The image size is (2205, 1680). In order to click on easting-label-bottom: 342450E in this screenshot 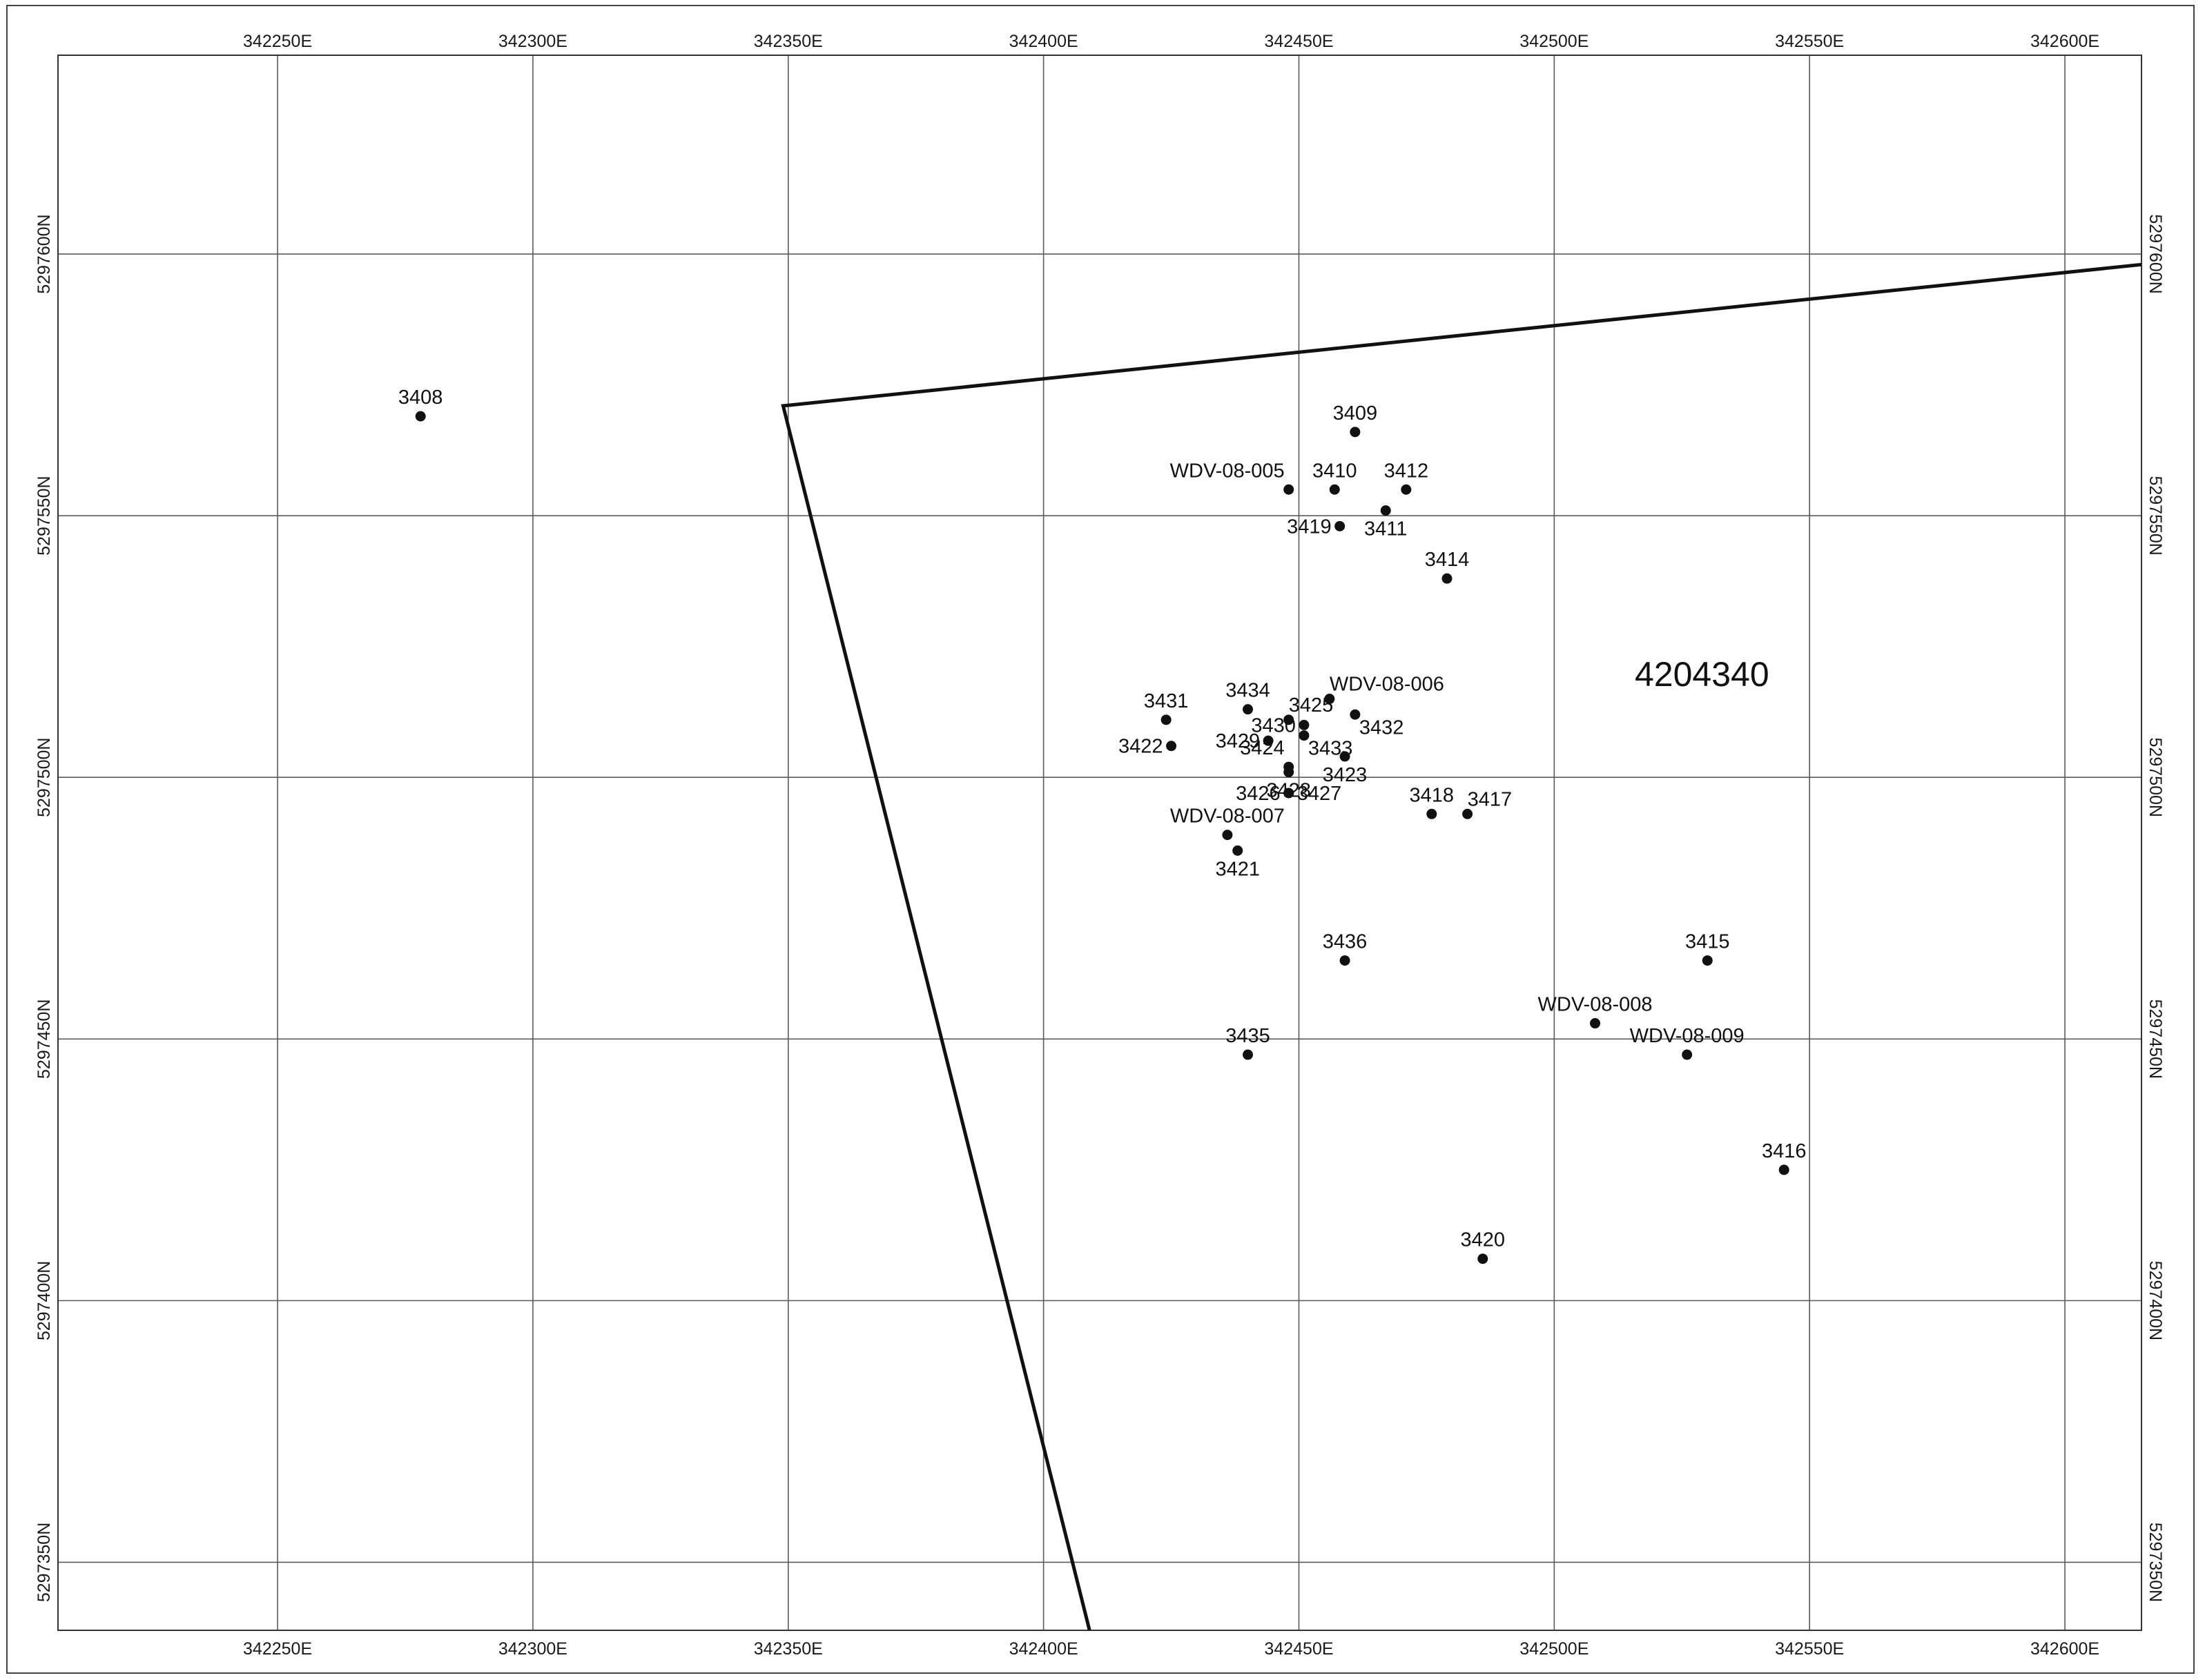, I will do `click(1298, 1649)`.